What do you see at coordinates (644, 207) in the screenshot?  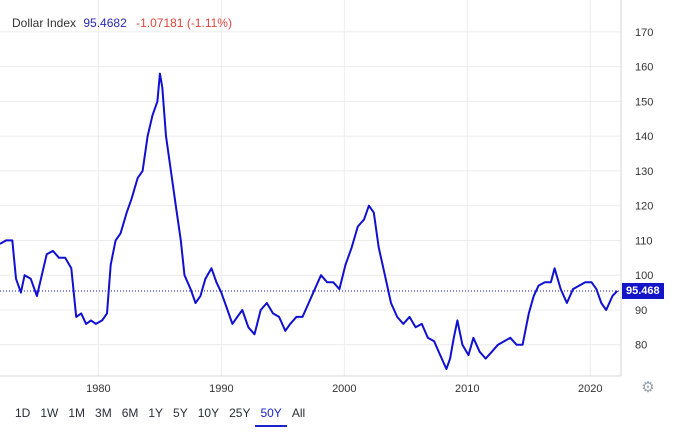 I see `y-tick-label: 120` at bounding box center [644, 207].